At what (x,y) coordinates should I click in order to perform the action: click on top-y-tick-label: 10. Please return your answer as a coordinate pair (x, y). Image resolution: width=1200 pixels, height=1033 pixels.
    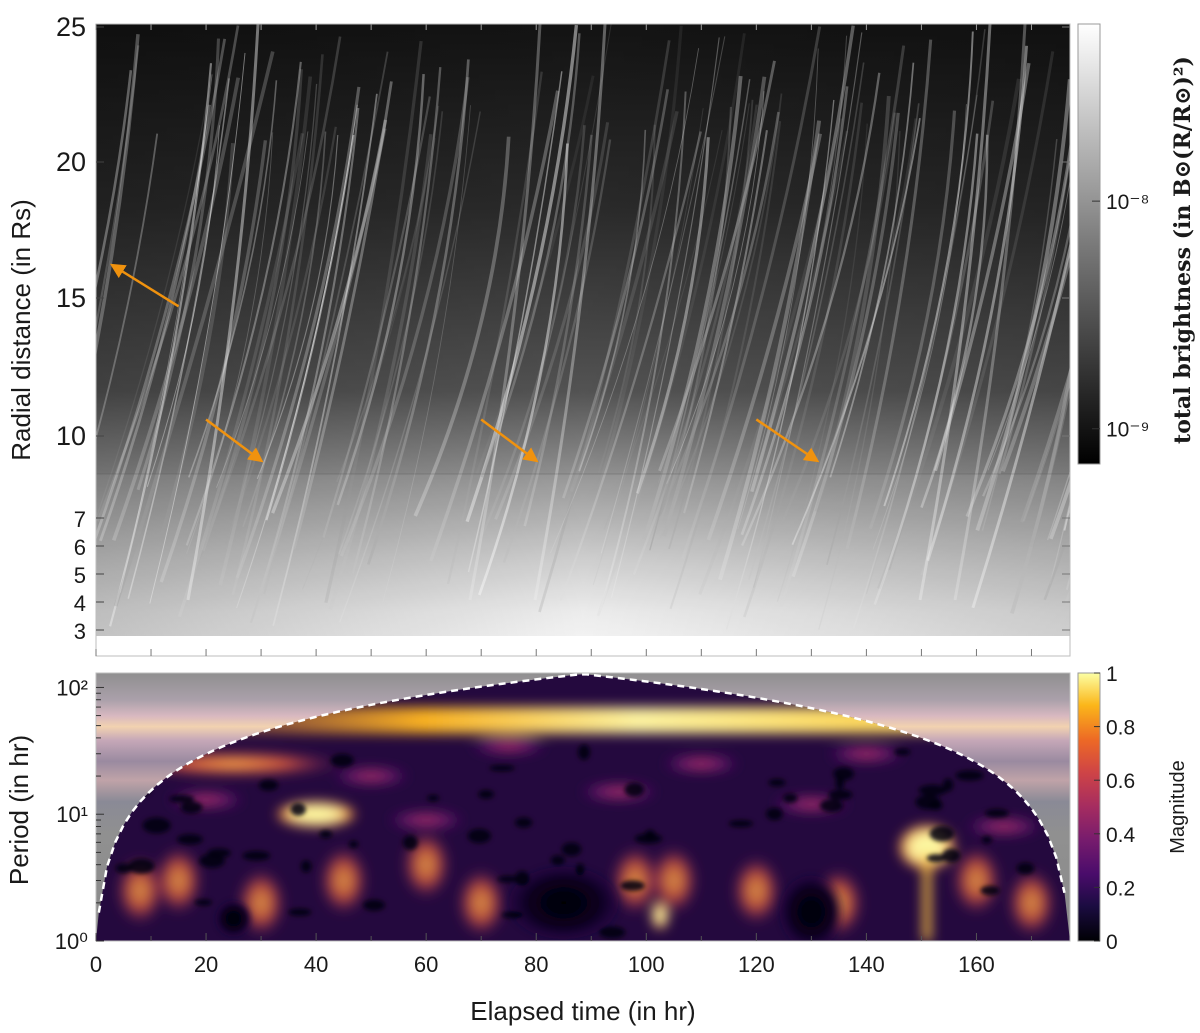
    Looking at the image, I should click on (71, 436).